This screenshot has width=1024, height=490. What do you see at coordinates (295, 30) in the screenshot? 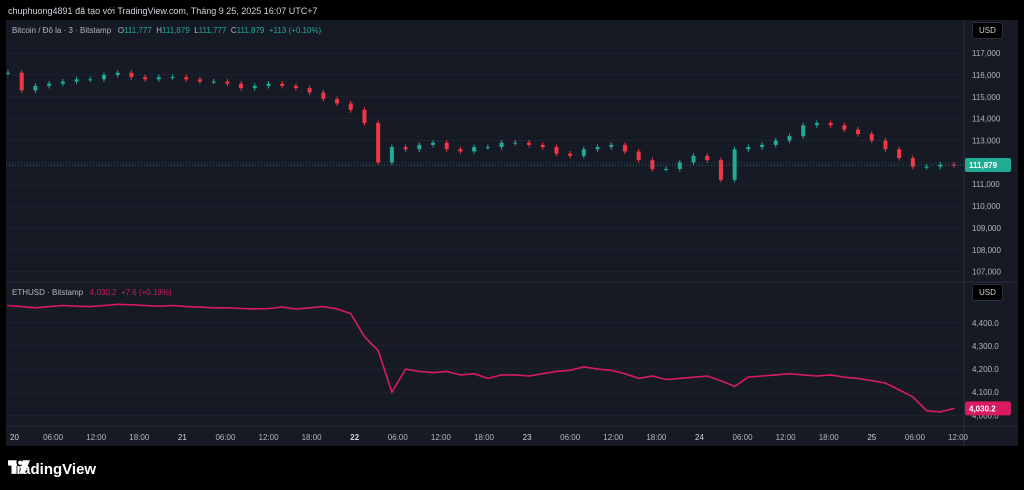
I see `btc-change: +113 (+0.10%)` at bounding box center [295, 30].